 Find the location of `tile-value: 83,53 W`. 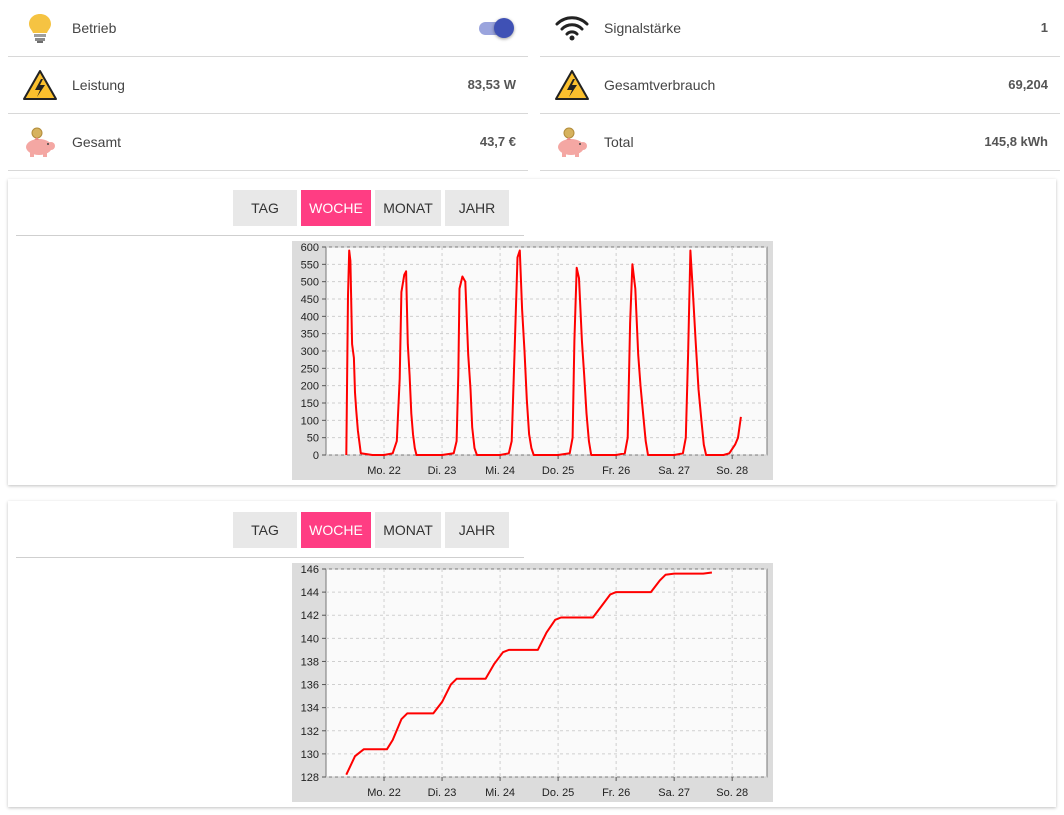

tile-value: 83,53 W is located at coordinates (491, 84).